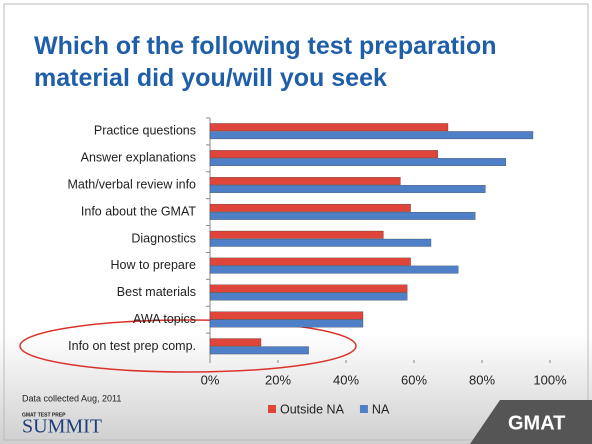  What do you see at coordinates (163, 238) in the screenshot?
I see `y-tick-label: Diagnostics` at bounding box center [163, 238].